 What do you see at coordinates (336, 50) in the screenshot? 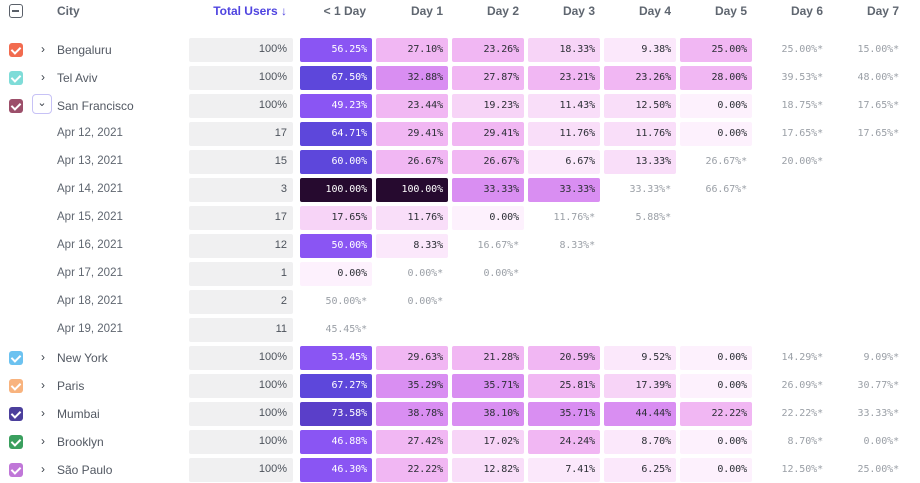
I see `retention-cell: 56.25%` at bounding box center [336, 50].